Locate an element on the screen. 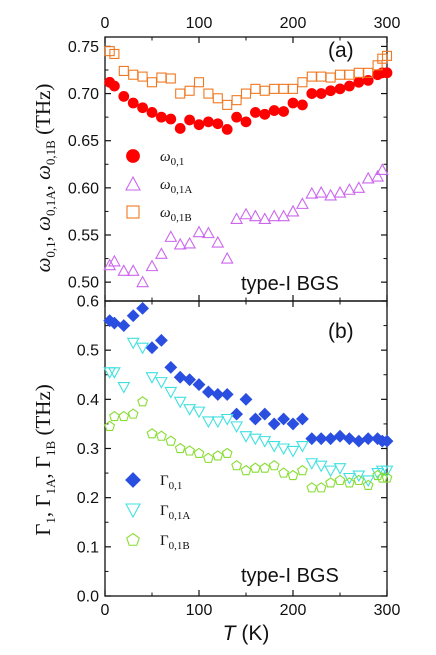 This screenshot has height=655, width=436. panel-a-y-axis-title: ω0,1, ω0,1A, ω0,1B (THz) is located at coordinates (44, 178).